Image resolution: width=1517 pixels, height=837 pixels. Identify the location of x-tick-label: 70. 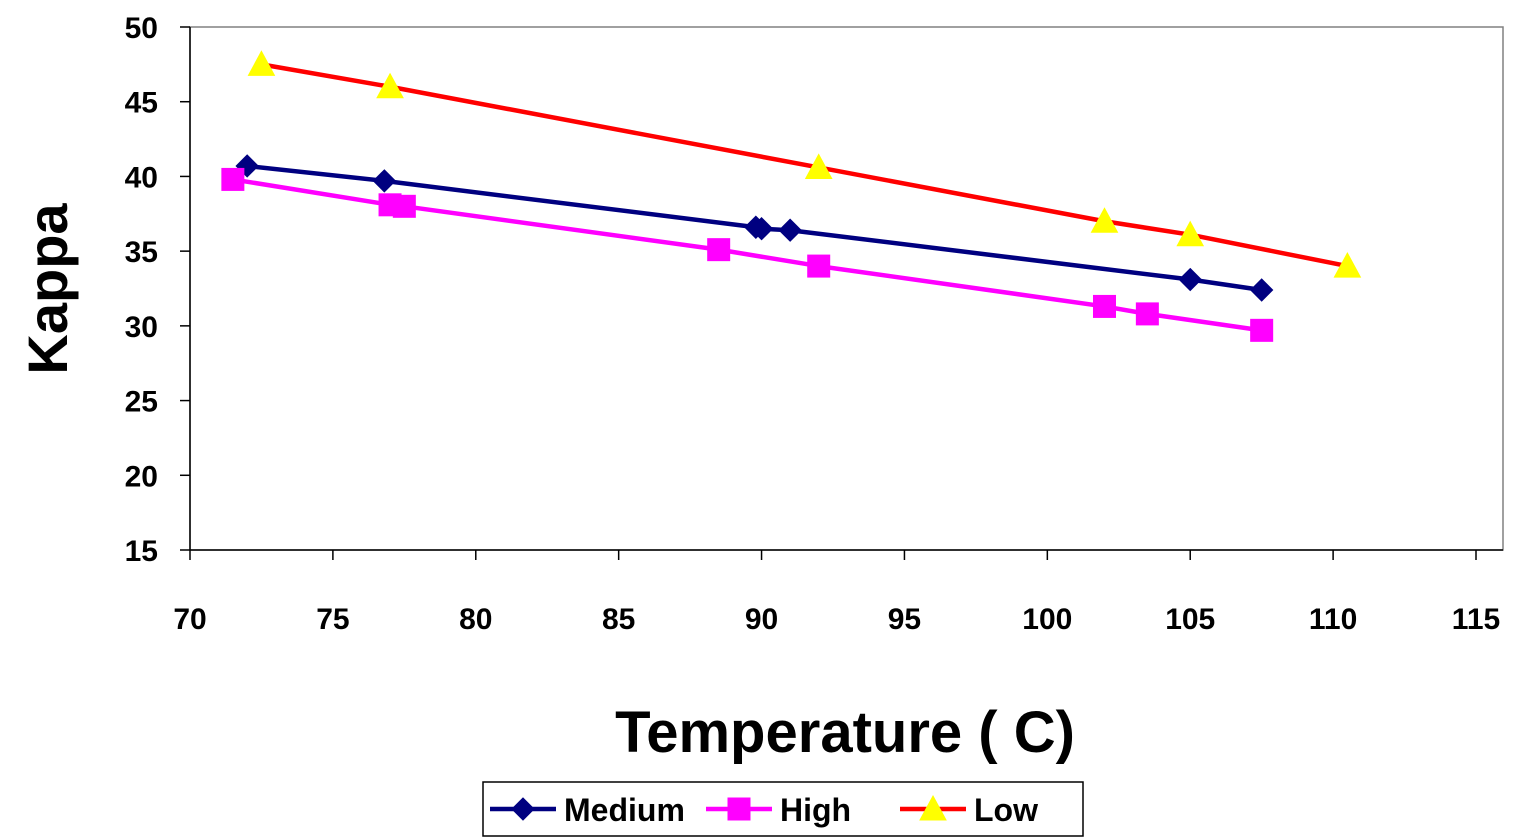
(189, 619).